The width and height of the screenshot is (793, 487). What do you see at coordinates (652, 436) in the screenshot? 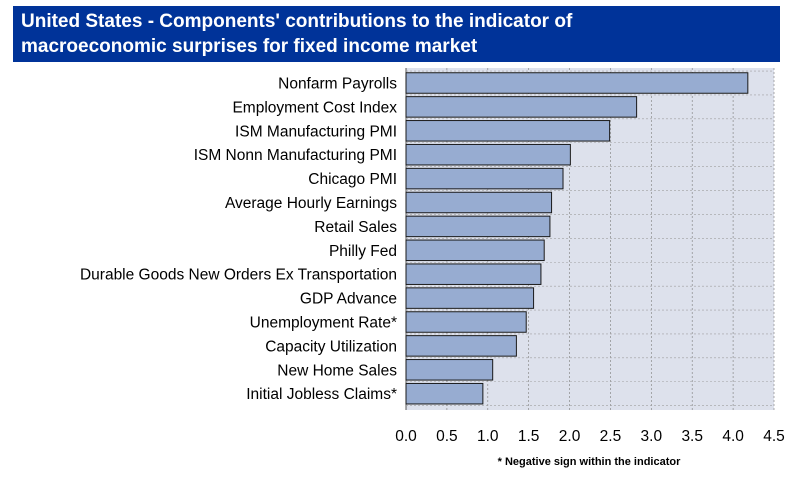
I see `x-tick-label: 3.0` at bounding box center [652, 436].